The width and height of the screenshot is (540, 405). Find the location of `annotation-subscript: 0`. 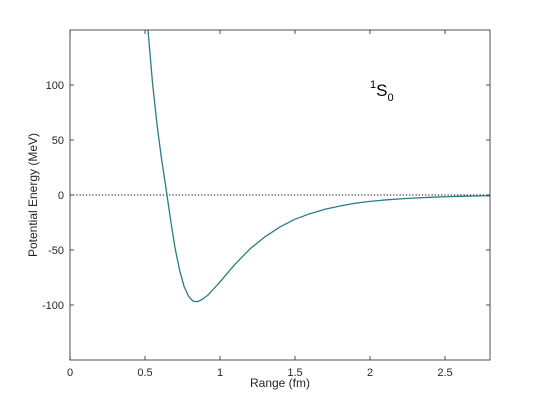

annotation-subscript: 0 is located at coordinates (390, 98).